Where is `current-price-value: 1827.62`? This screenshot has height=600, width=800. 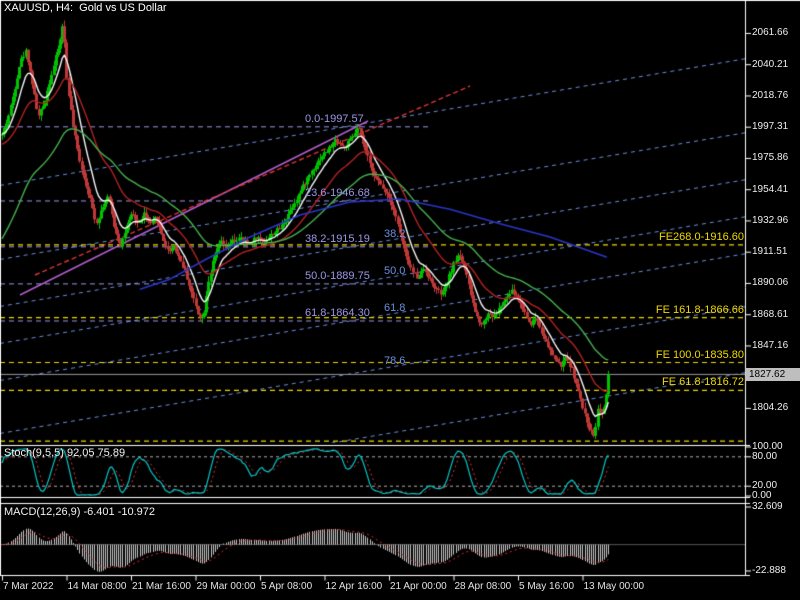
current-price-value: 1827.62 is located at coordinates (767, 374).